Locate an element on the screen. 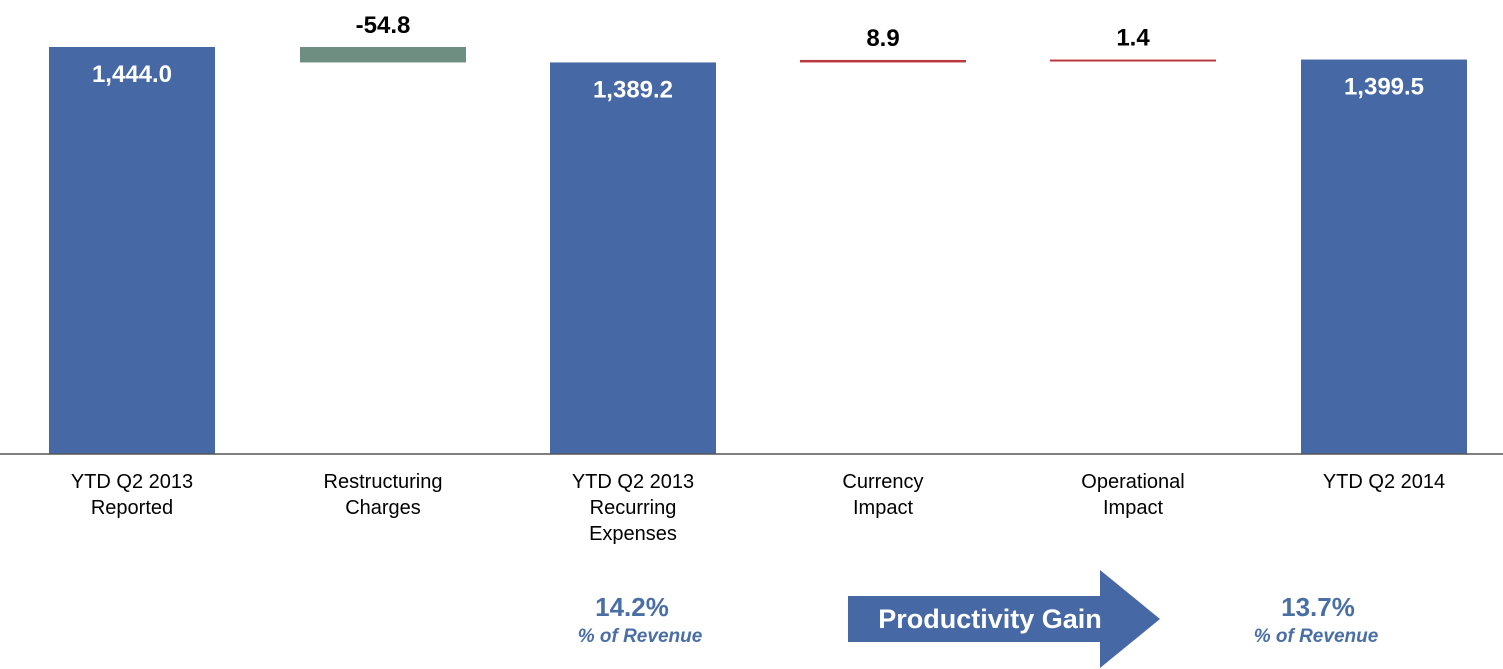 Image resolution: width=1503 pixels, height=669 pixels. left-percent-value: 14.2% is located at coordinates (632, 607).